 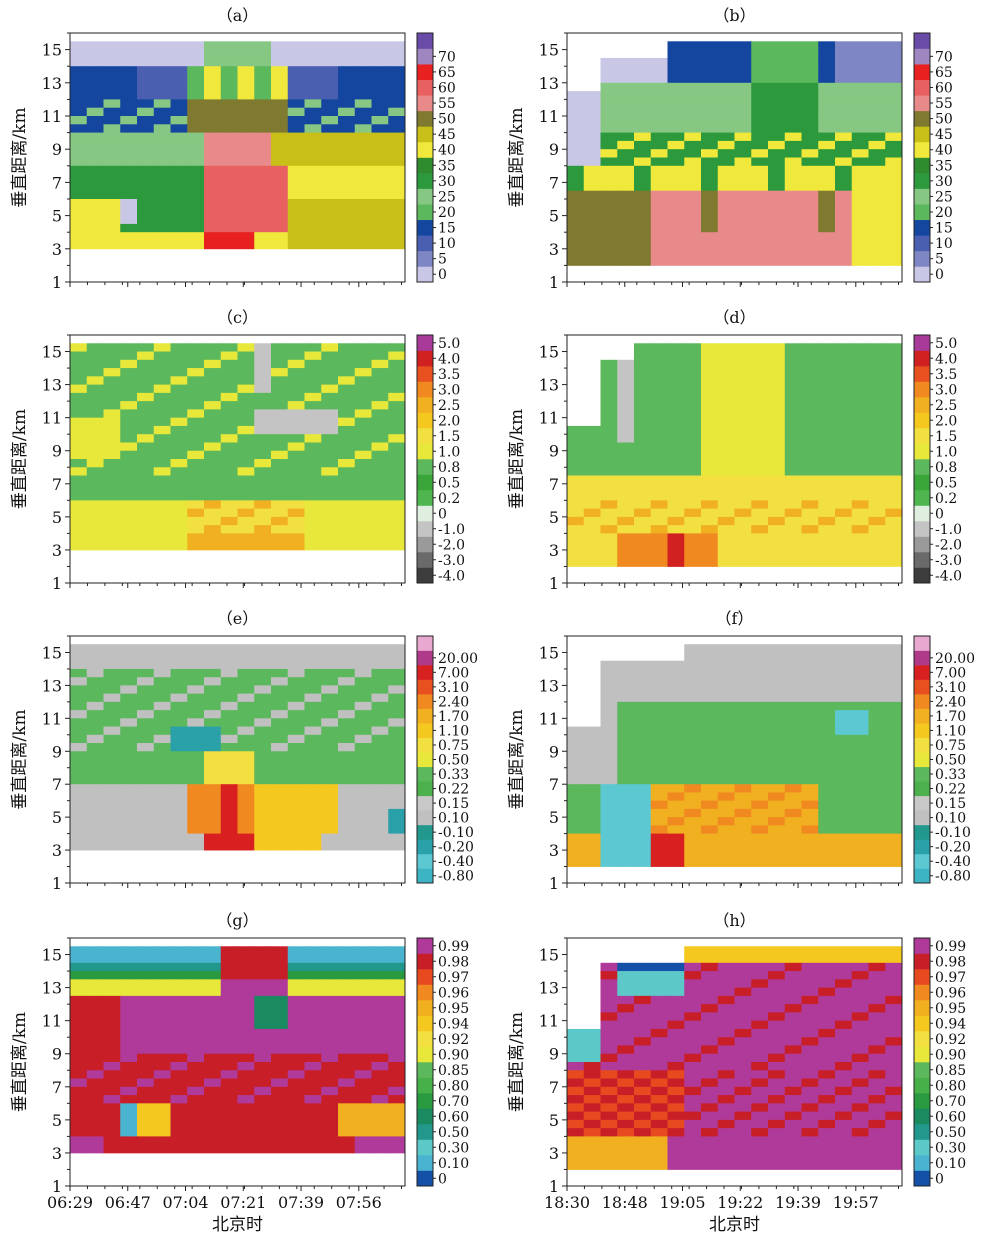 I want to click on colorbar-swatch, so click(x=922, y=72).